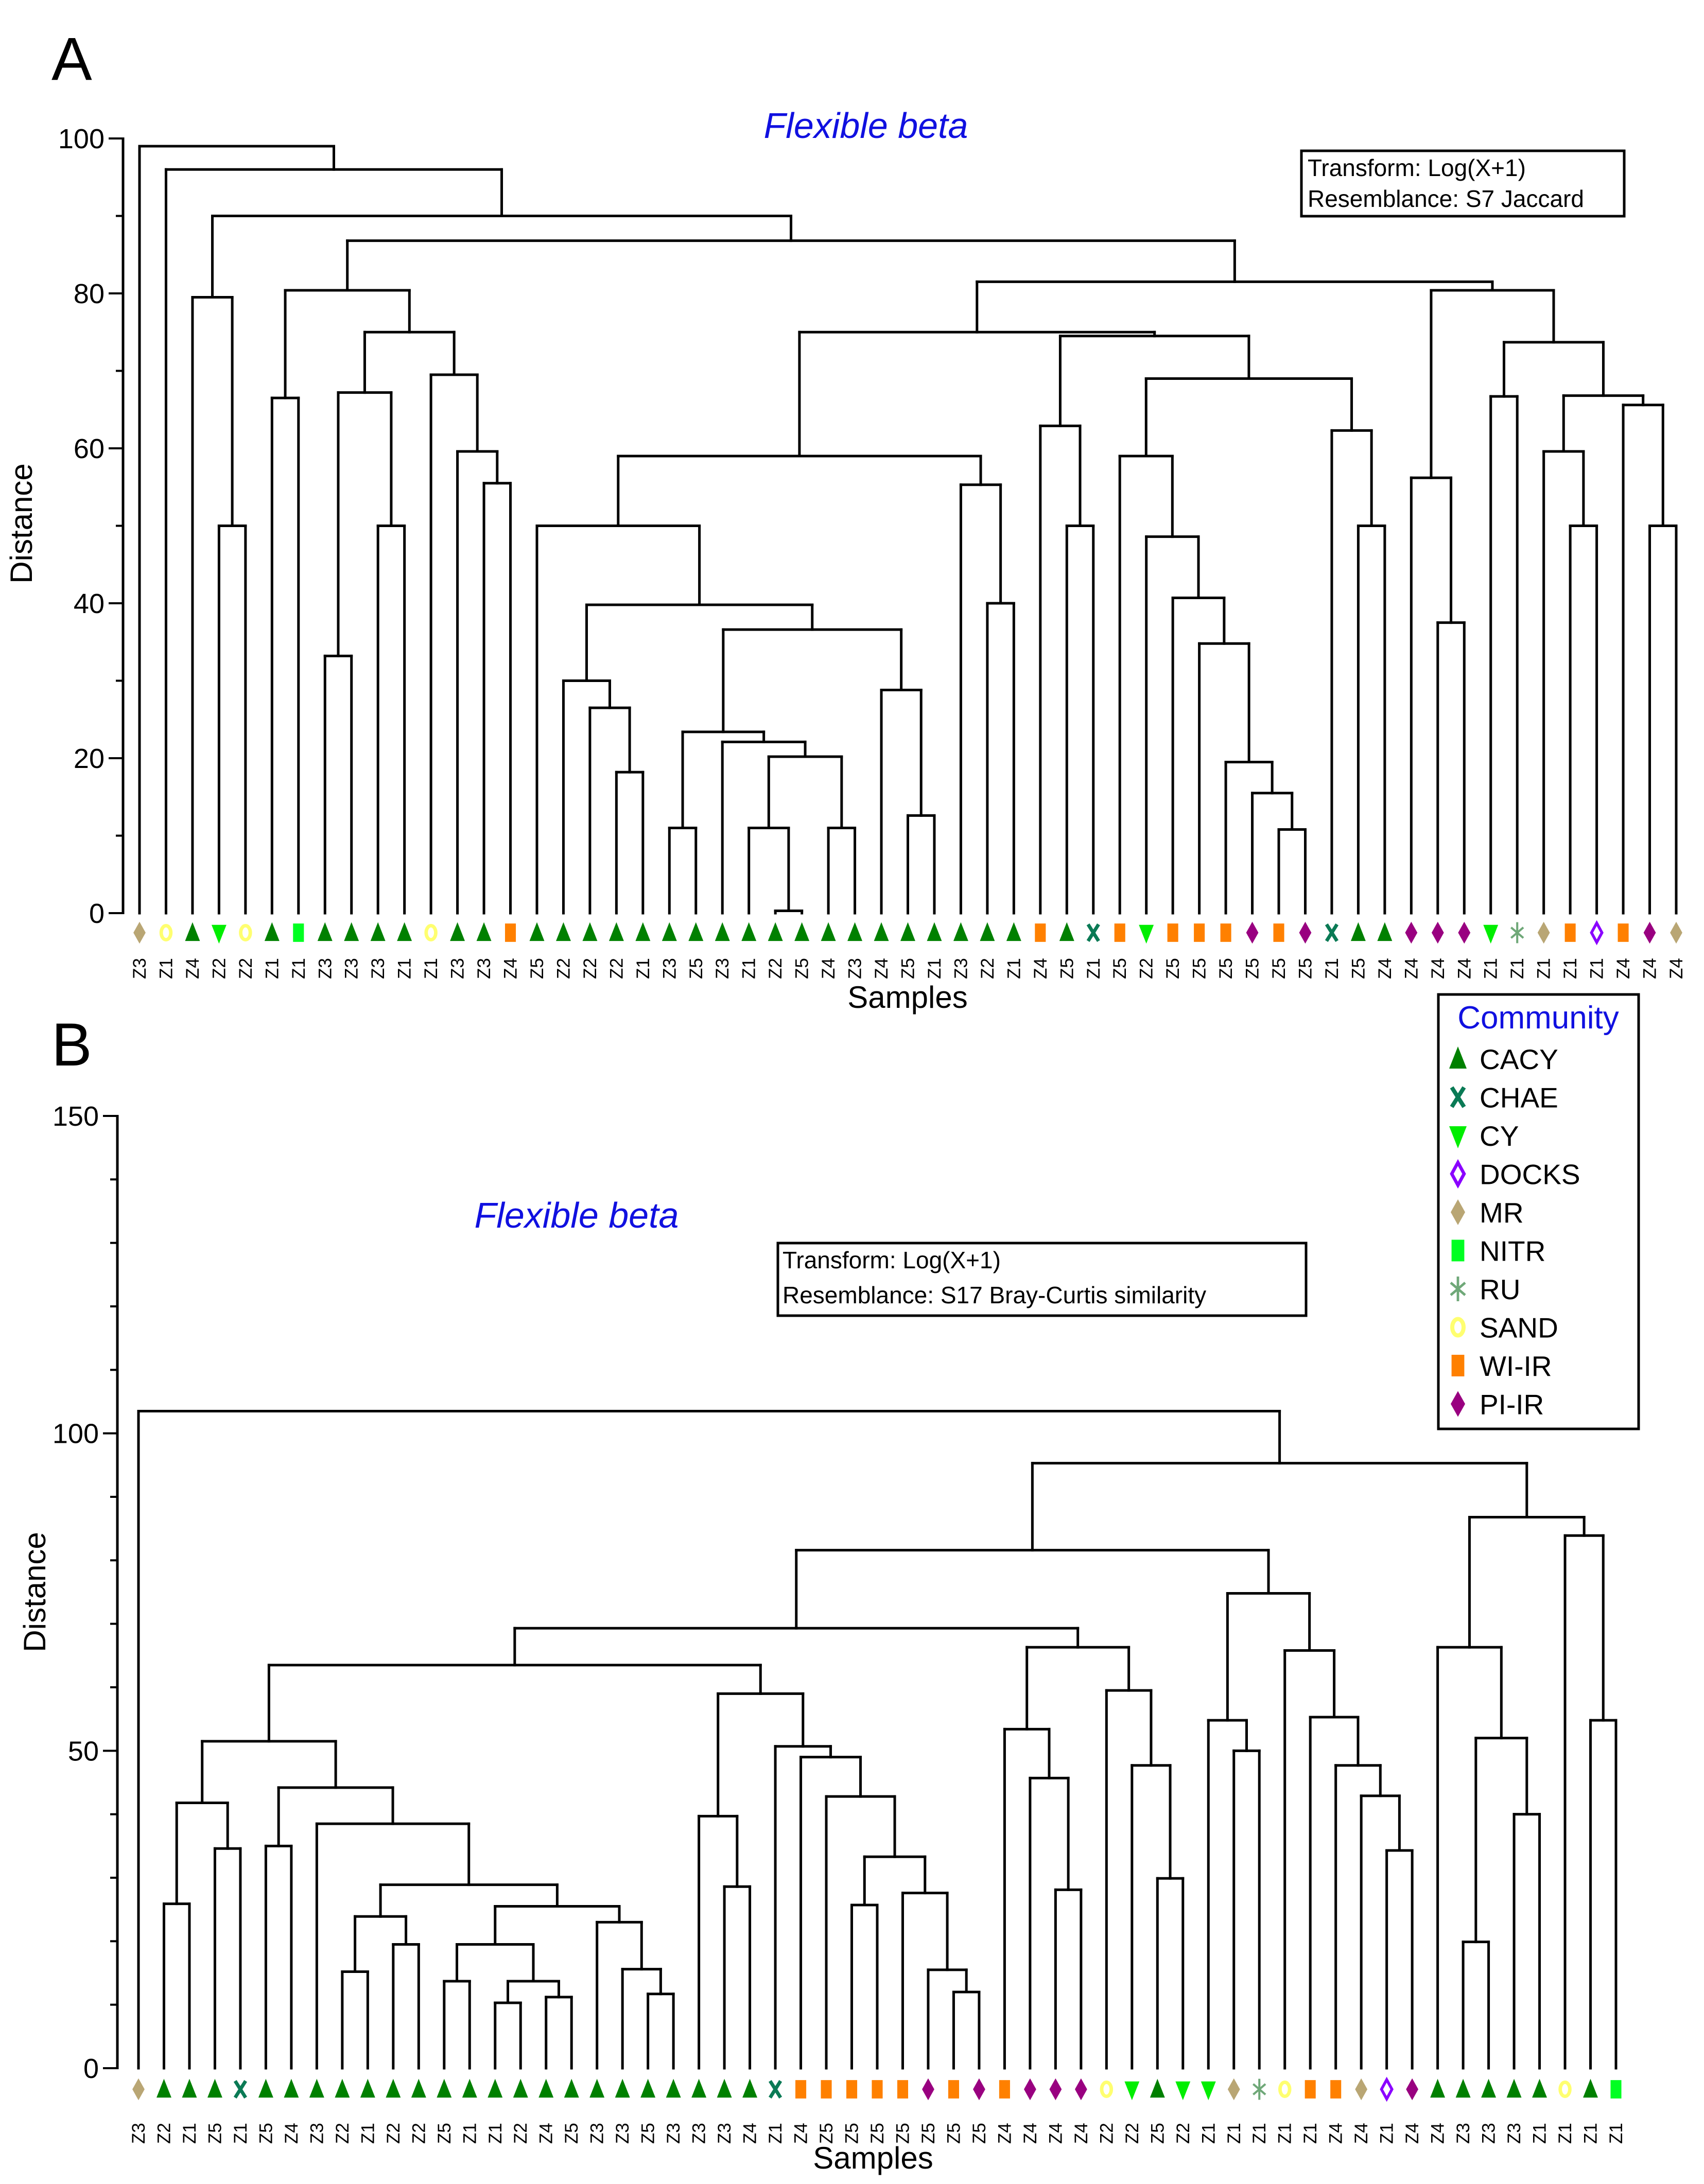 The image size is (1704, 2184). Describe the element at coordinates (1515, 1175) in the screenshot. I see `legend-item-docks: DOCKS` at that location.